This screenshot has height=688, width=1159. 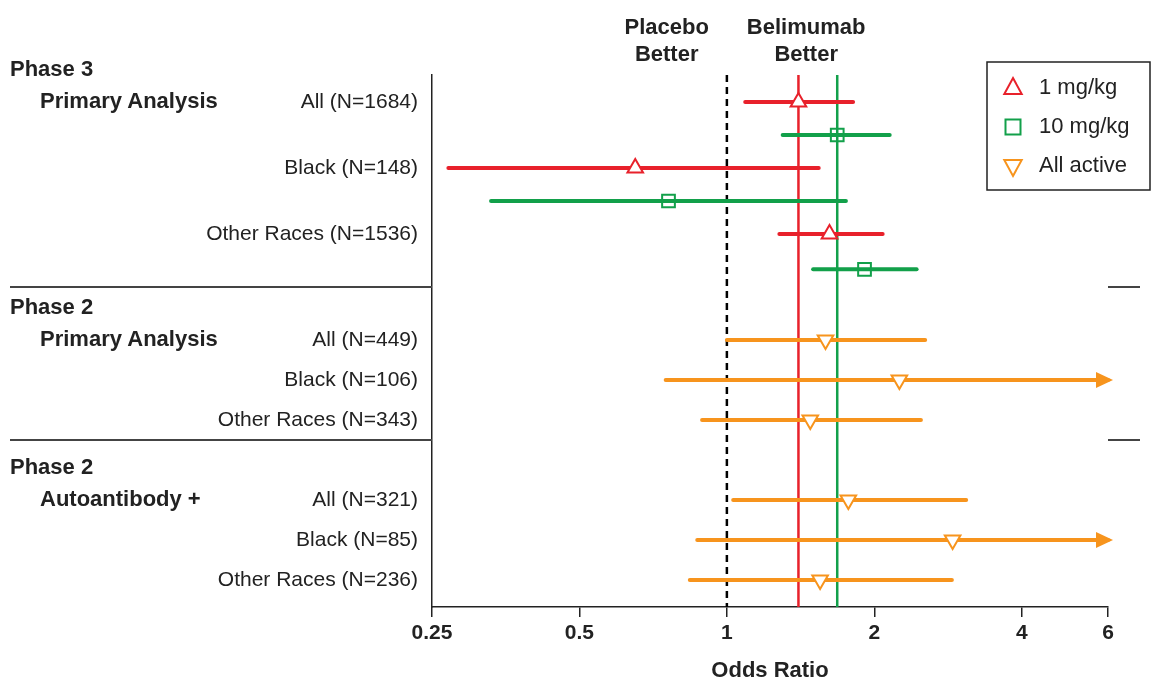 I want to click on legend-label: 10 mg/kg, so click(x=1084, y=126).